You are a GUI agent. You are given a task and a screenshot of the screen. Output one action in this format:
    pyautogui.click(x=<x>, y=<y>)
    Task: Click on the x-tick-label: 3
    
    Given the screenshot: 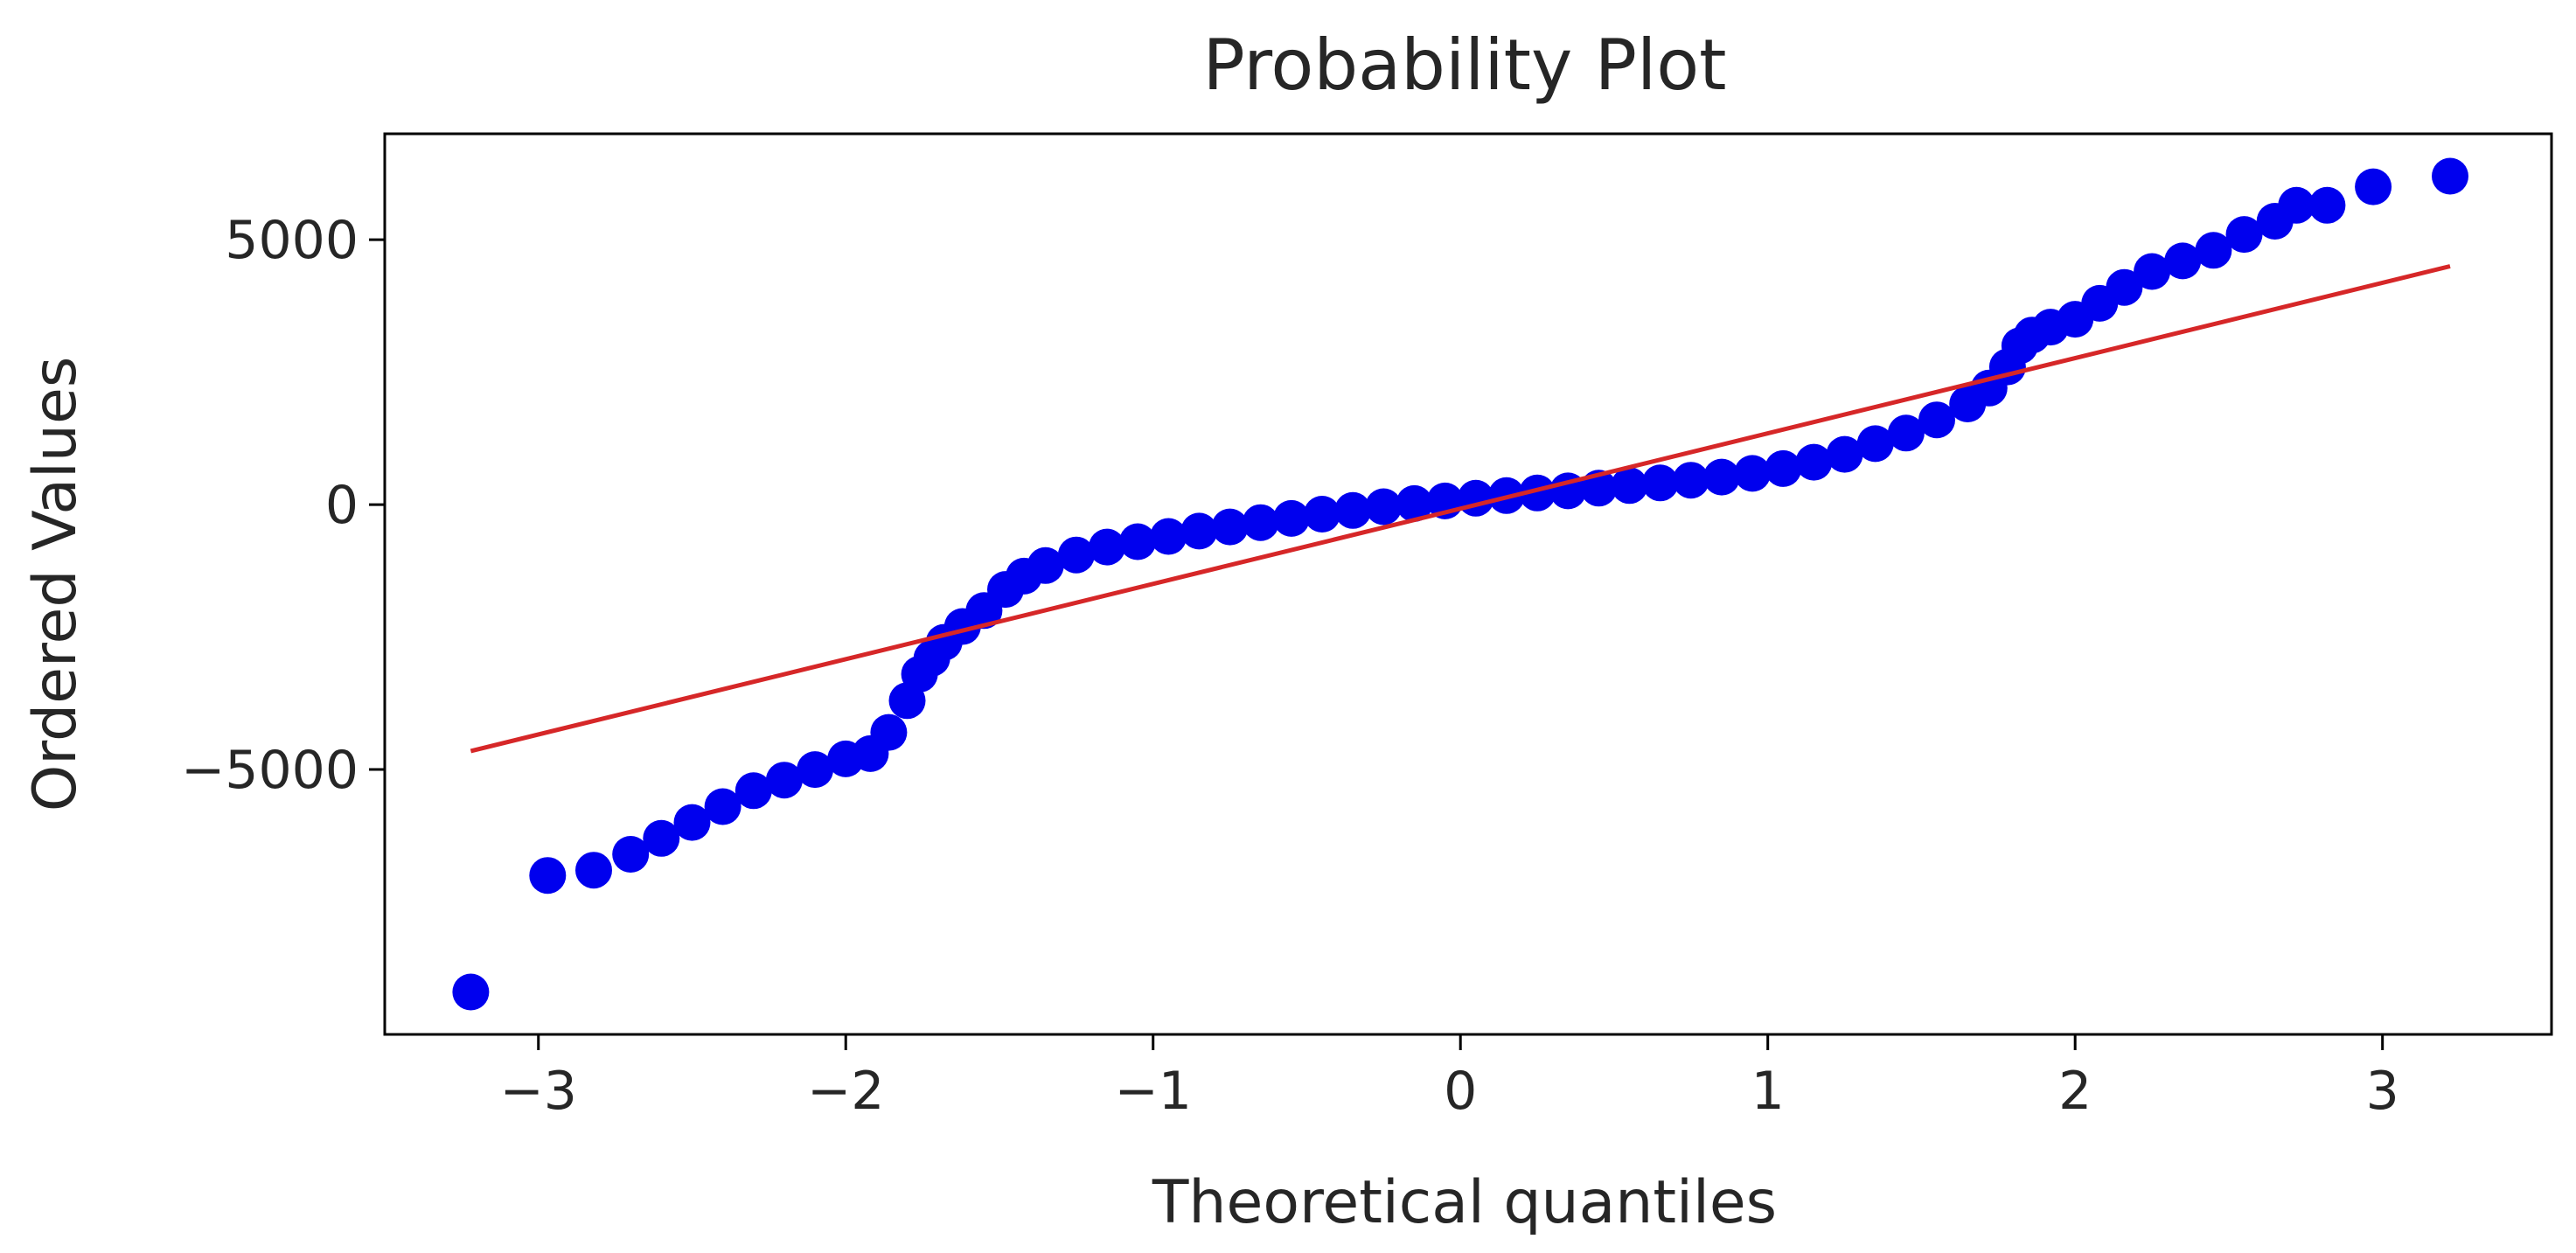 What is the action you would take?
    pyautogui.click(x=2382, y=1091)
    